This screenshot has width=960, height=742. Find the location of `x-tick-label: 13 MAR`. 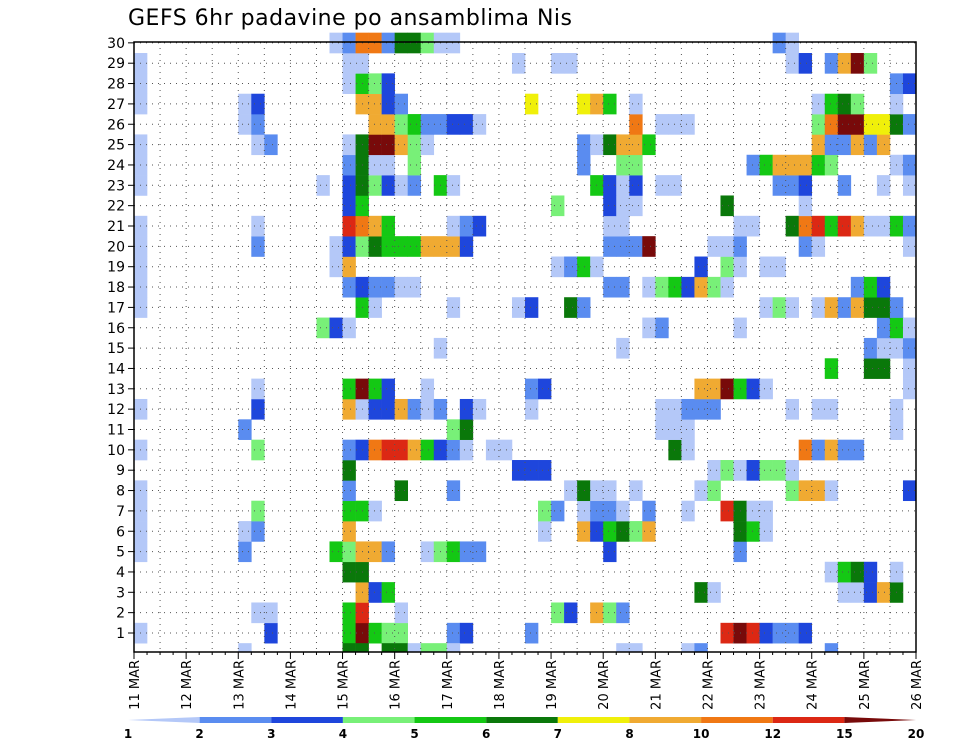

x-tick-label: 13 MAR is located at coordinates (239, 685).